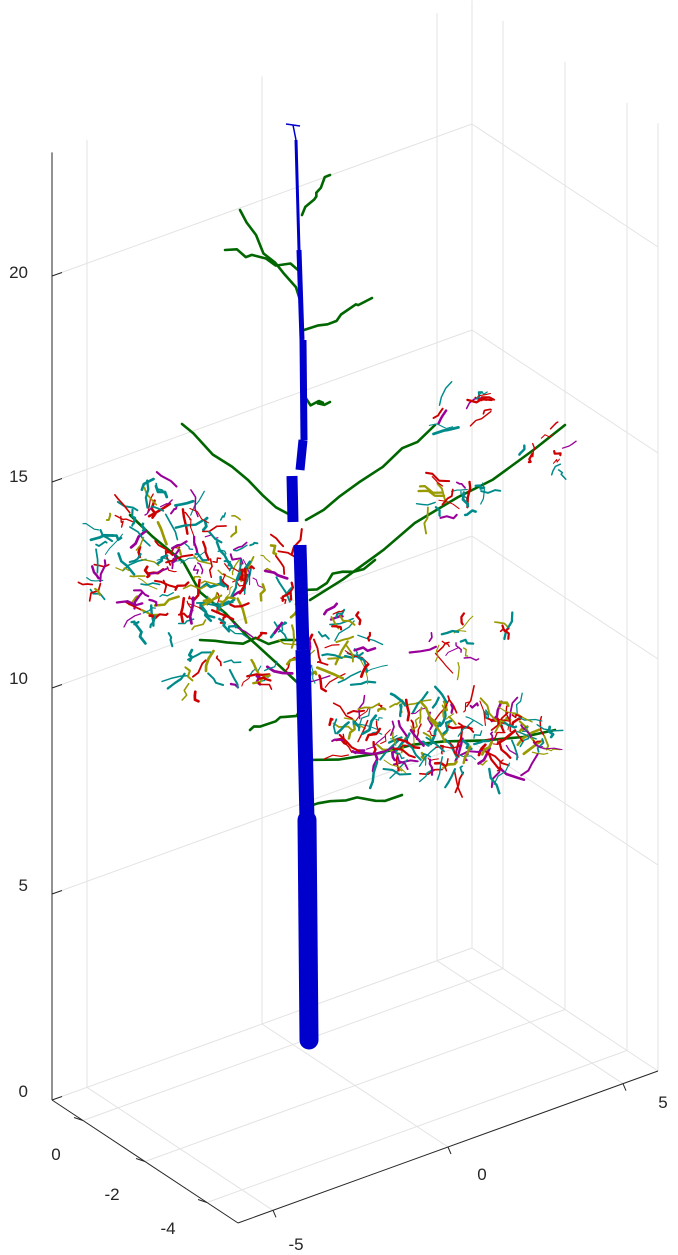 Image resolution: width=678 pixels, height=1255 pixels. Describe the element at coordinates (18, 476) in the screenshot. I see `z-tick-label-15: 15` at that location.